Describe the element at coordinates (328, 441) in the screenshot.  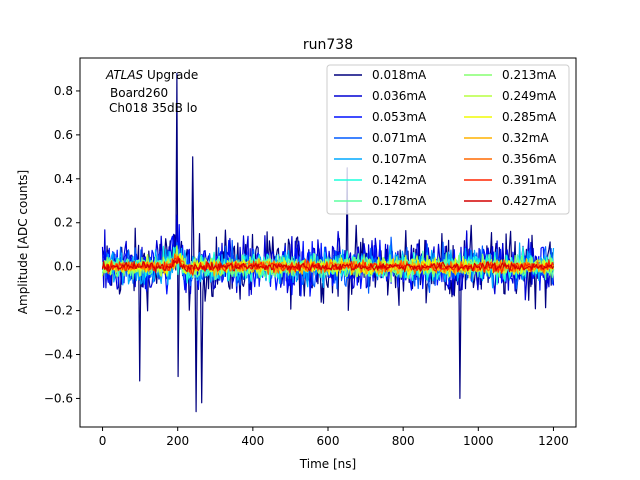
I see `x-tick-label: 600` at that location.